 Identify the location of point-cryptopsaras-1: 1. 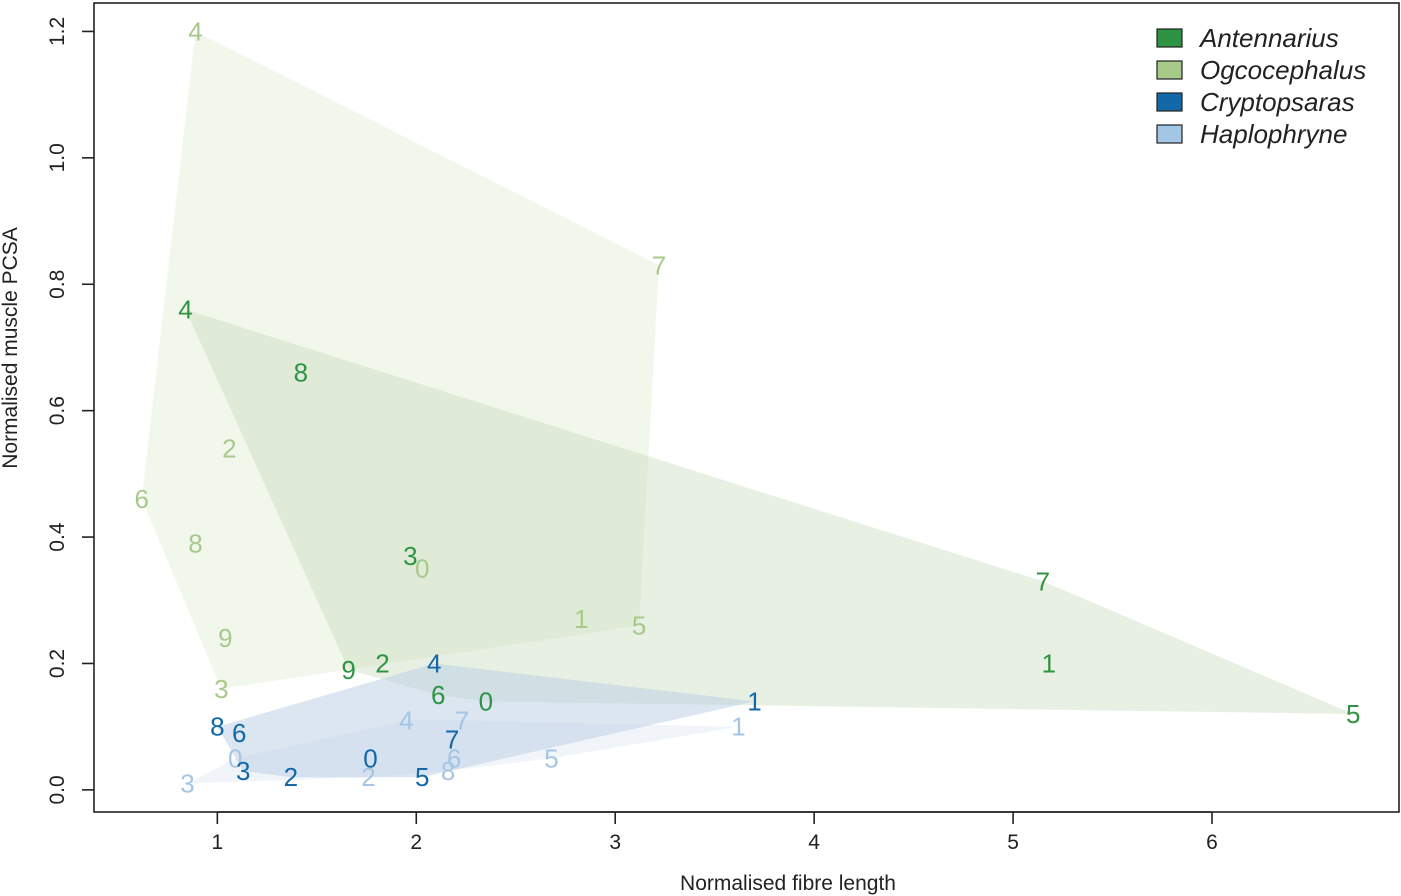
(754, 701).